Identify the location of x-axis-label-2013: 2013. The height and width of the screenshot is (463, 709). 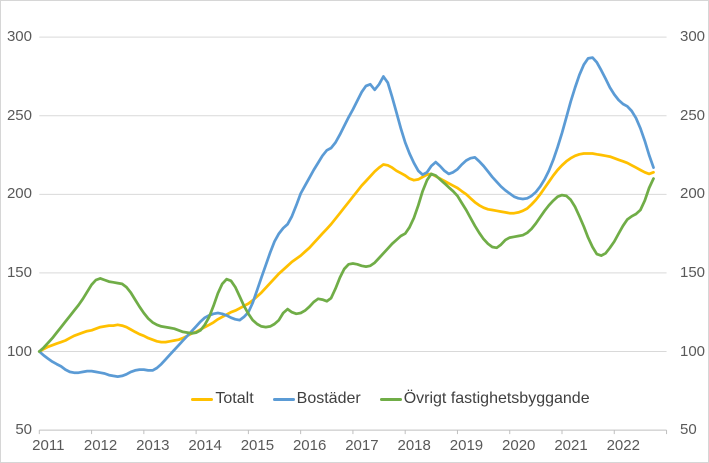
(153, 445).